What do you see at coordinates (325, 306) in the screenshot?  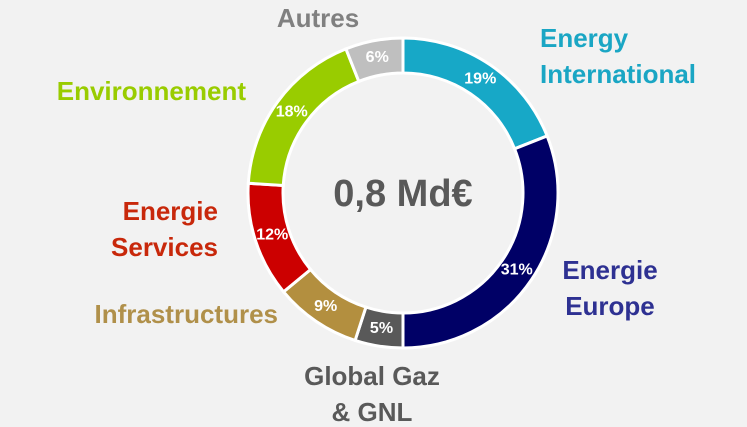 I see `value-label: 9%` at bounding box center [325, 306].